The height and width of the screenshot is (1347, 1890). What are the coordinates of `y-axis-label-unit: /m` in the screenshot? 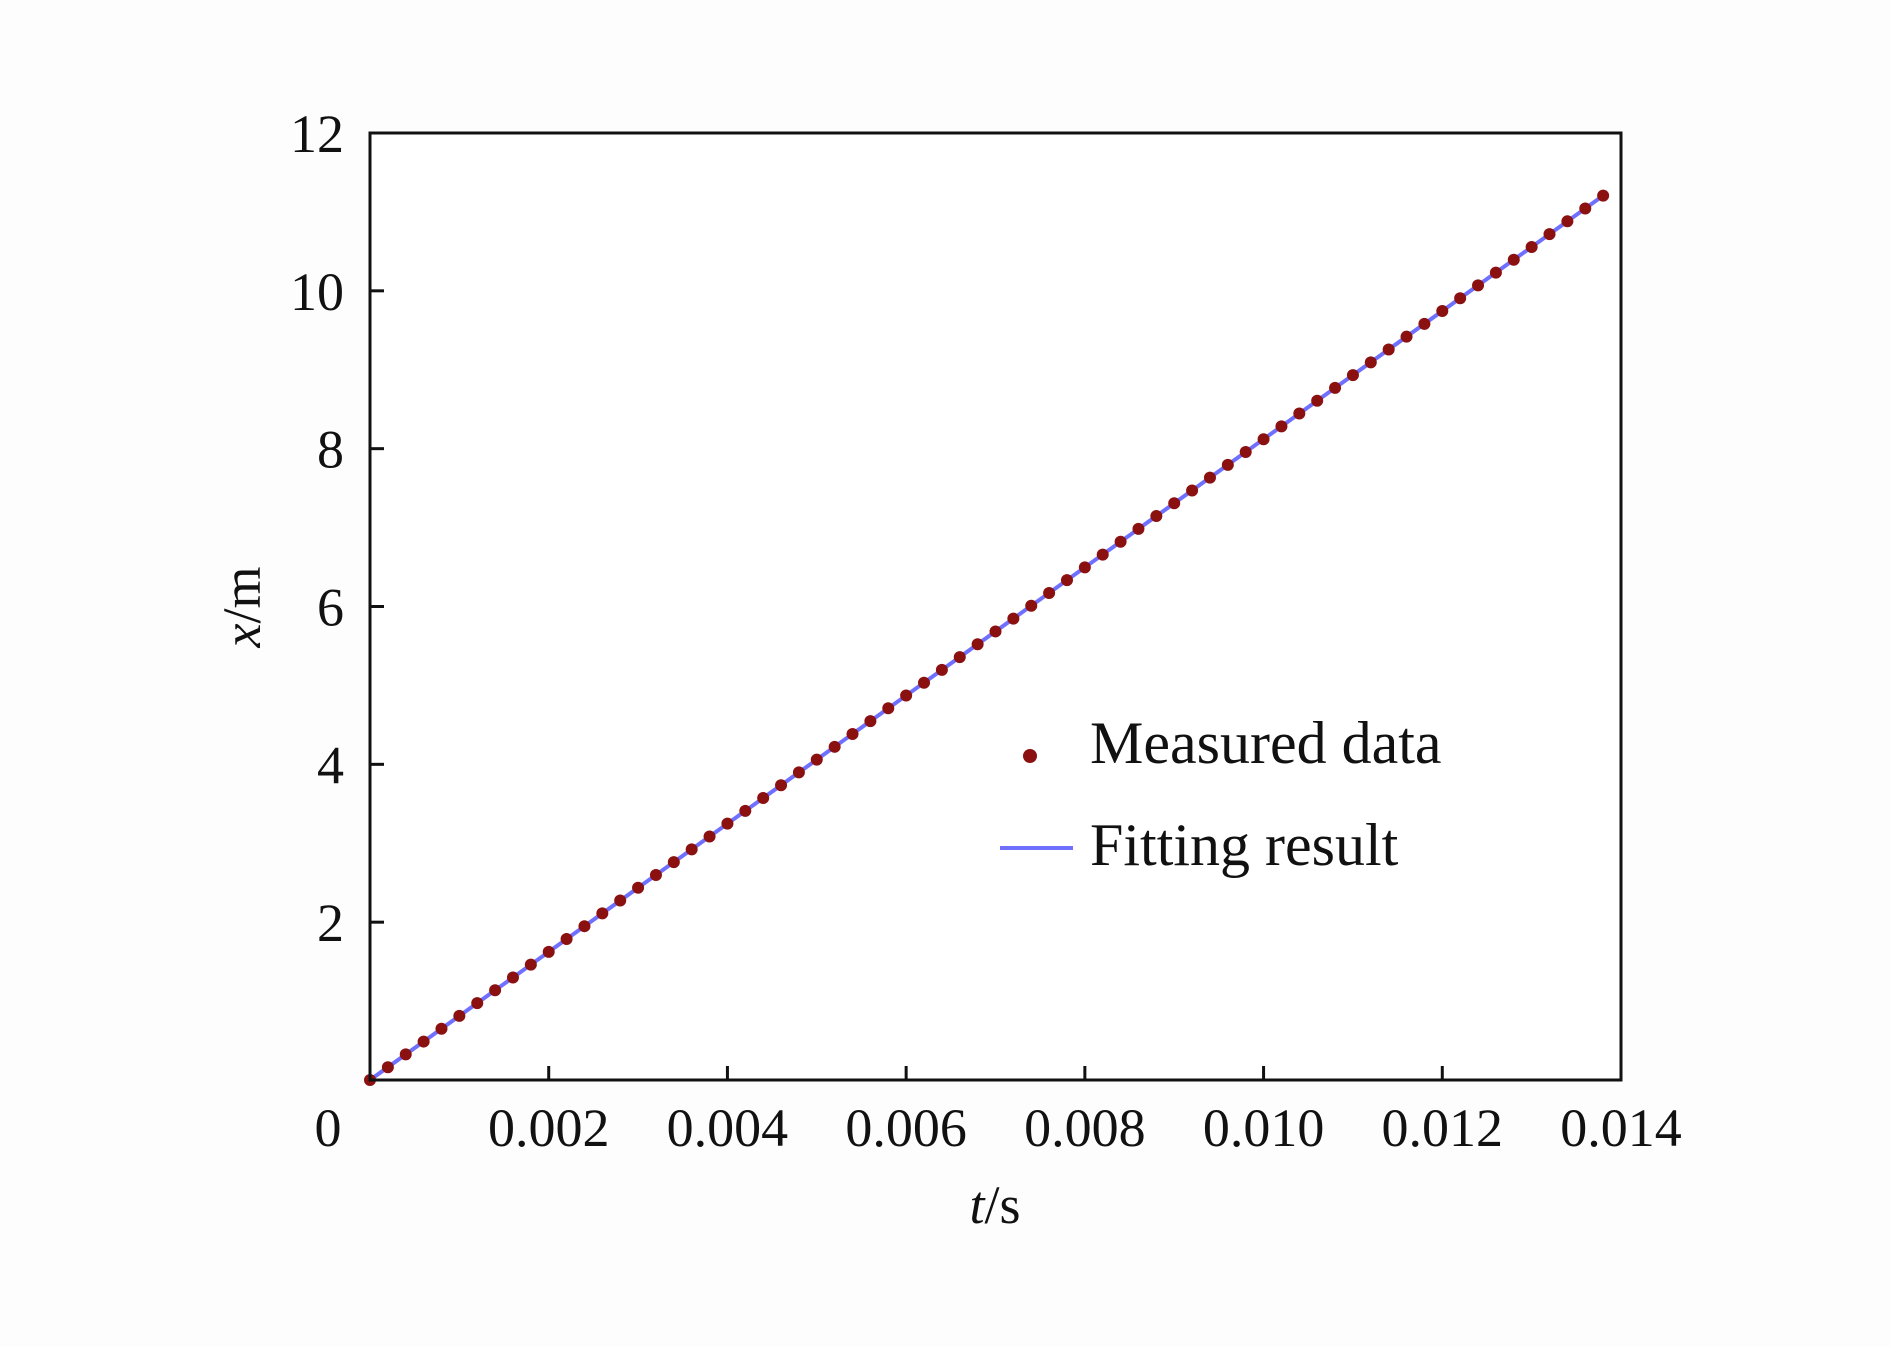 It's located at (242, 595).